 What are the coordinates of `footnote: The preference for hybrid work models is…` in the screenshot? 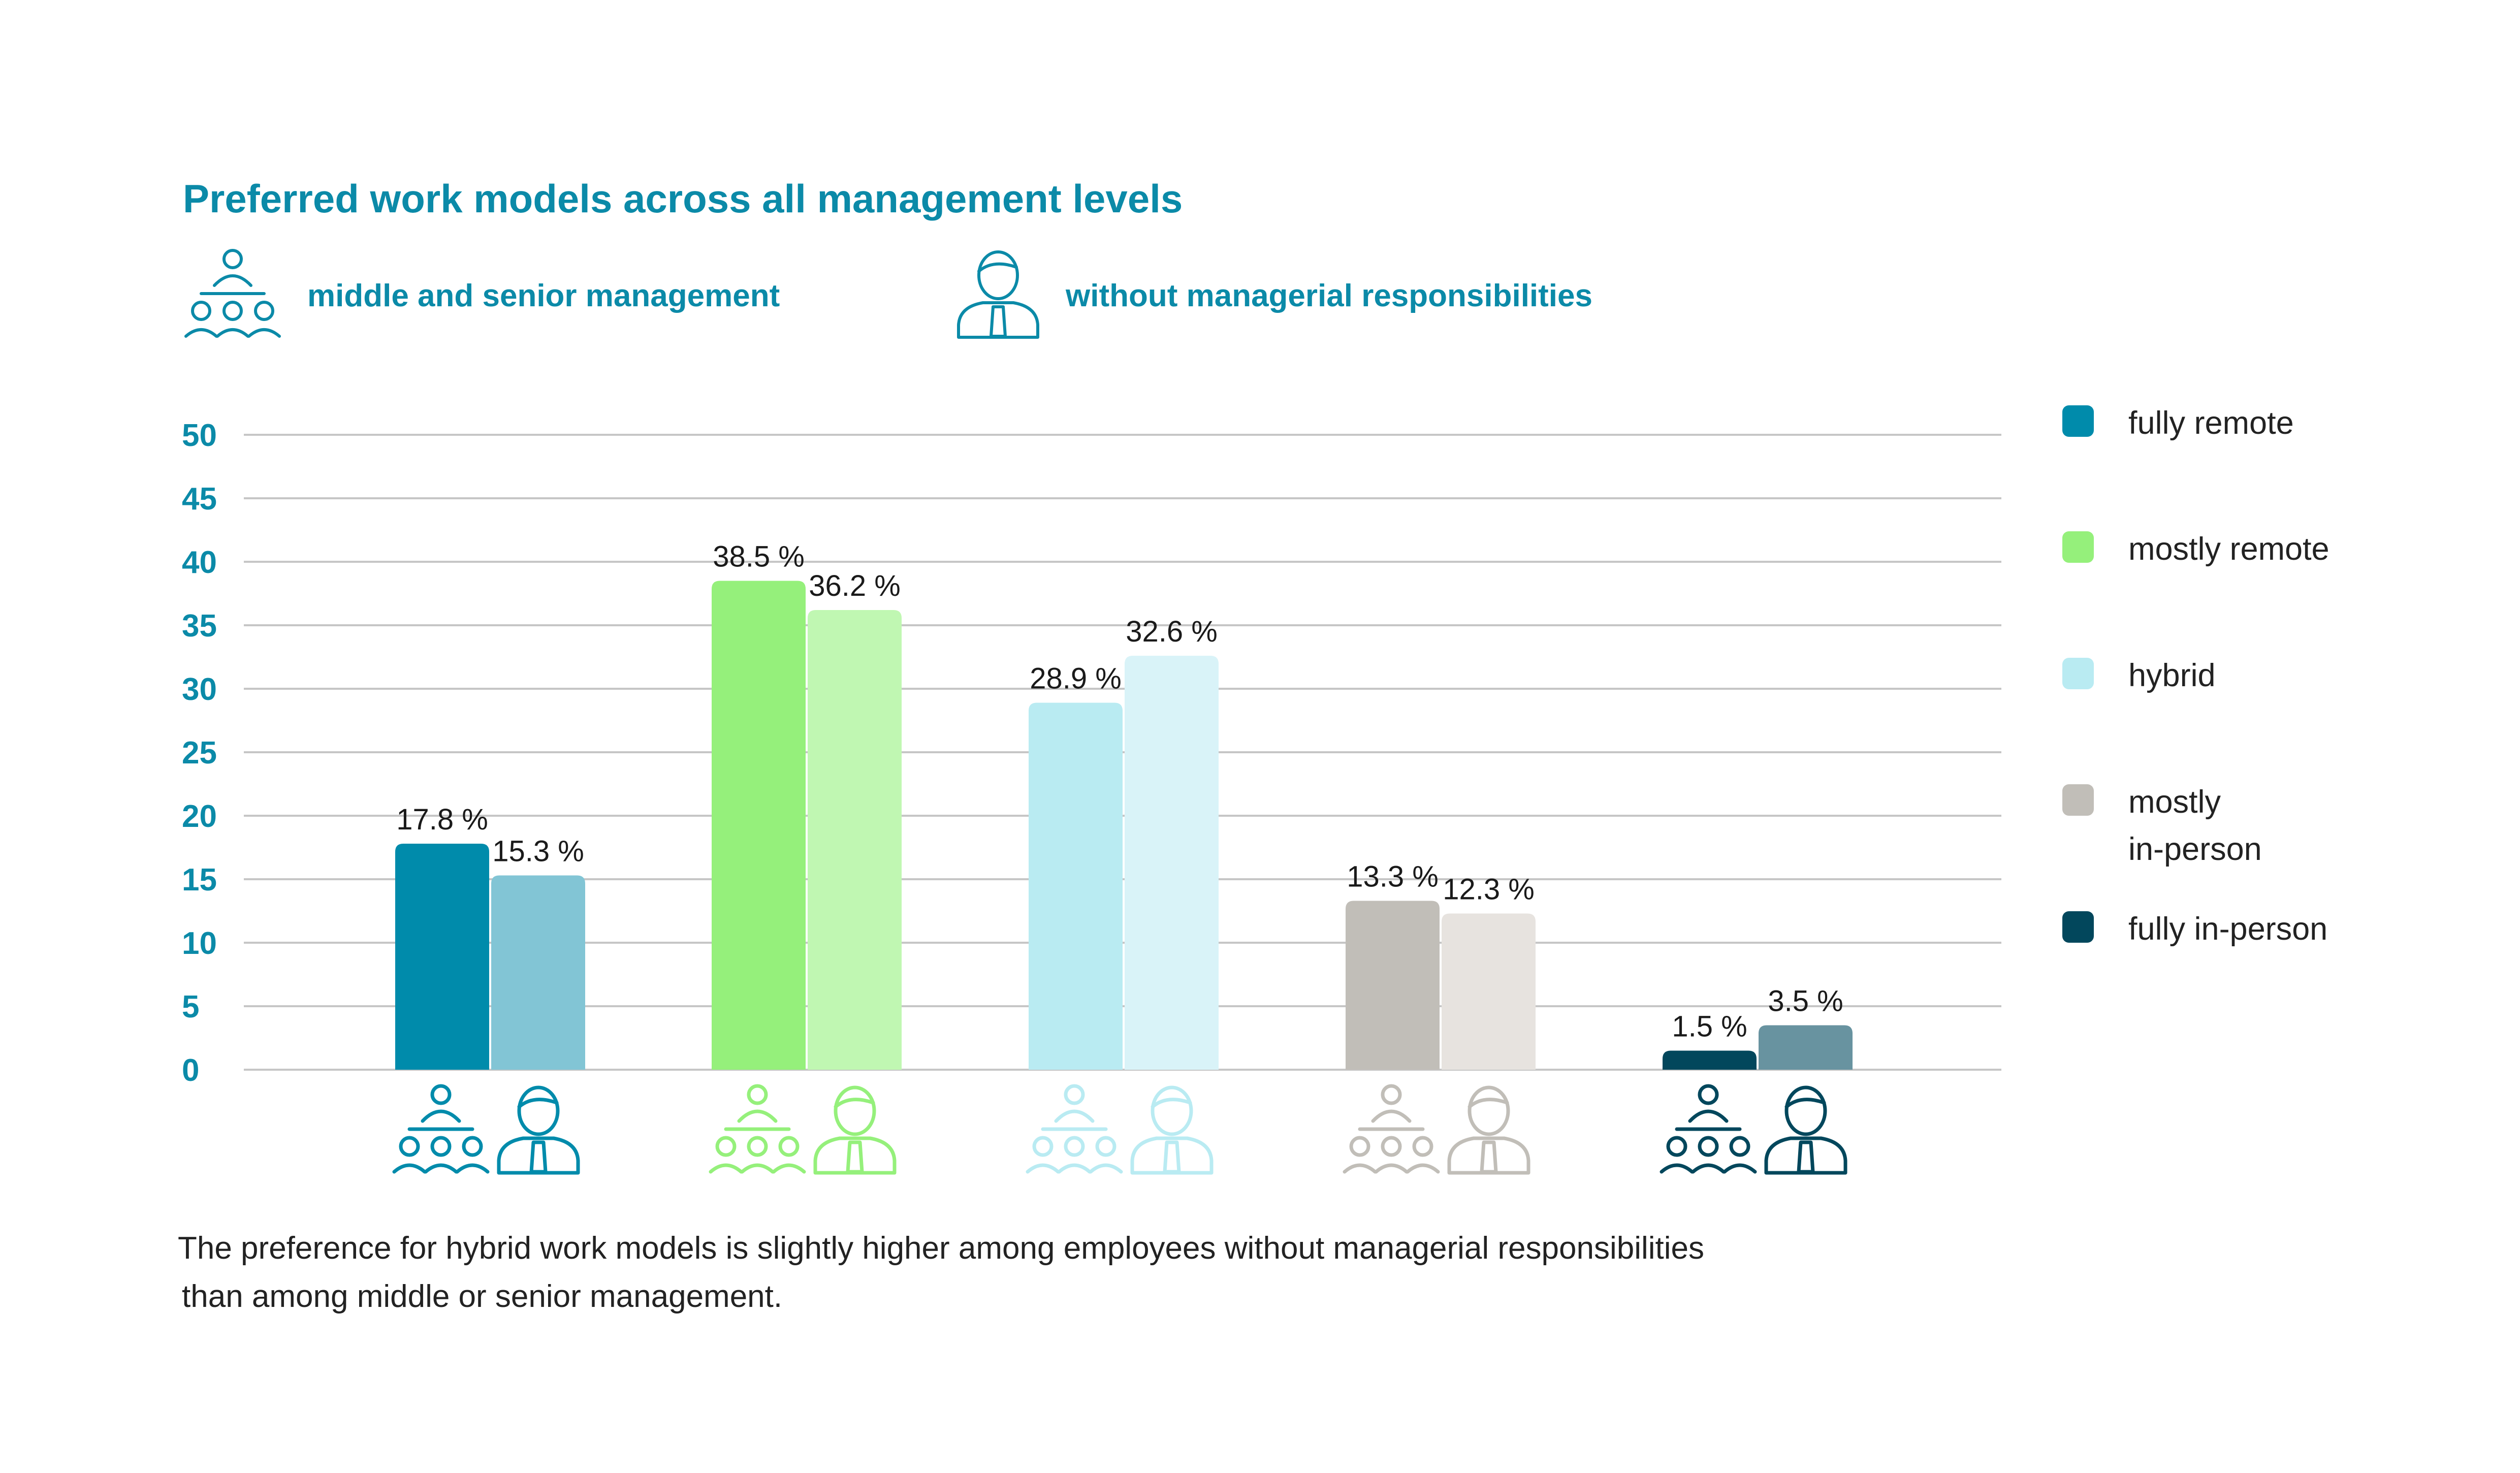 It's located at (941, 1273).